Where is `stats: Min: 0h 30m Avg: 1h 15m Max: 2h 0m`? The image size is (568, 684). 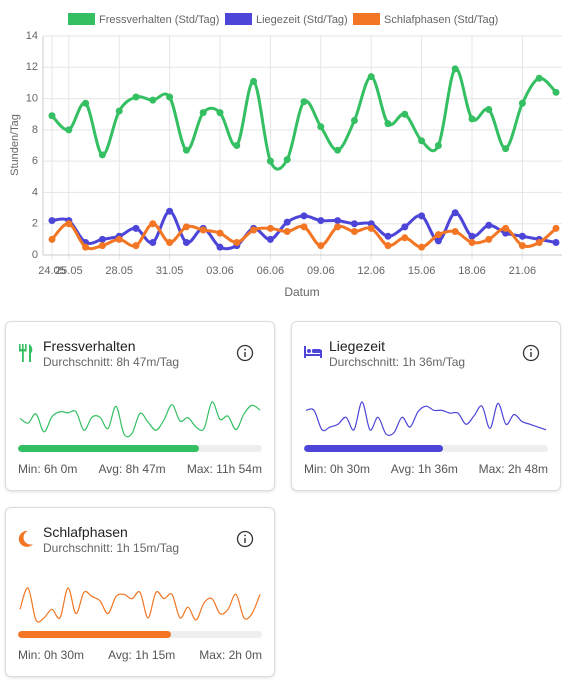
stats: Min: 0h 30m Avg: 1h 15m Max: 2h 0m is located at coordinates (140, 655).